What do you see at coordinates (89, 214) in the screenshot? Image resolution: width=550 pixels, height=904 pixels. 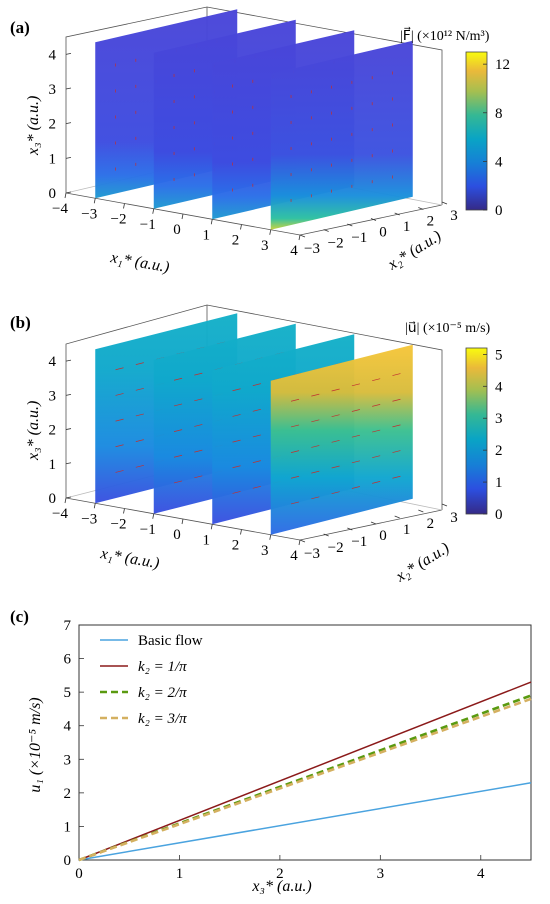 I see `a-x1-tick-label: −3` at bounding box center [89, 214].